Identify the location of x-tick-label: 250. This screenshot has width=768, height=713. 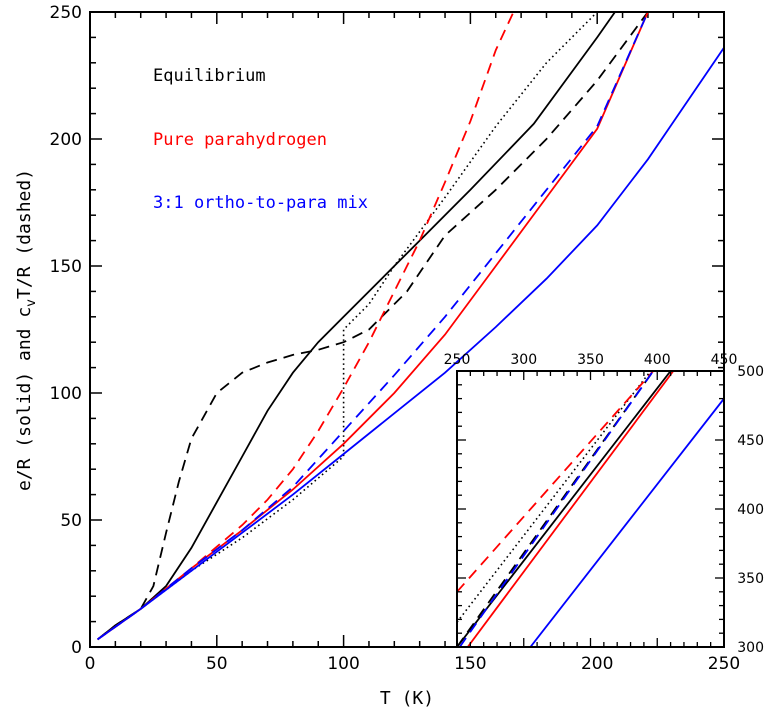
(724, 664).